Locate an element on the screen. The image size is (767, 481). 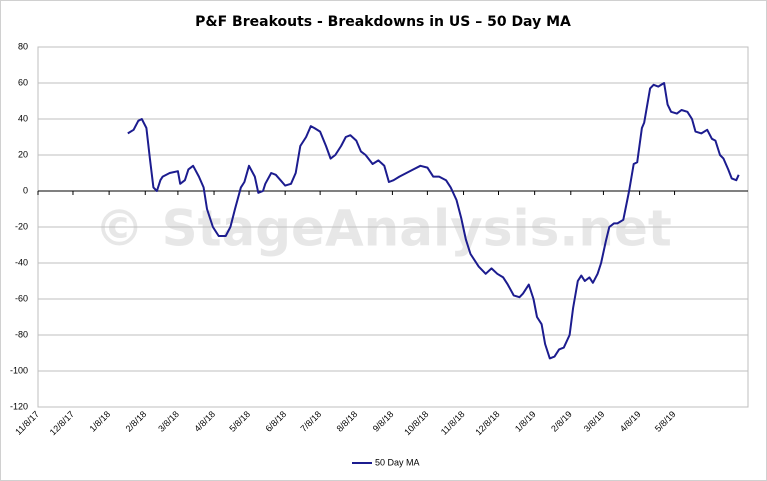
y-tick-label: -60 is located at coordinates (21, 298).